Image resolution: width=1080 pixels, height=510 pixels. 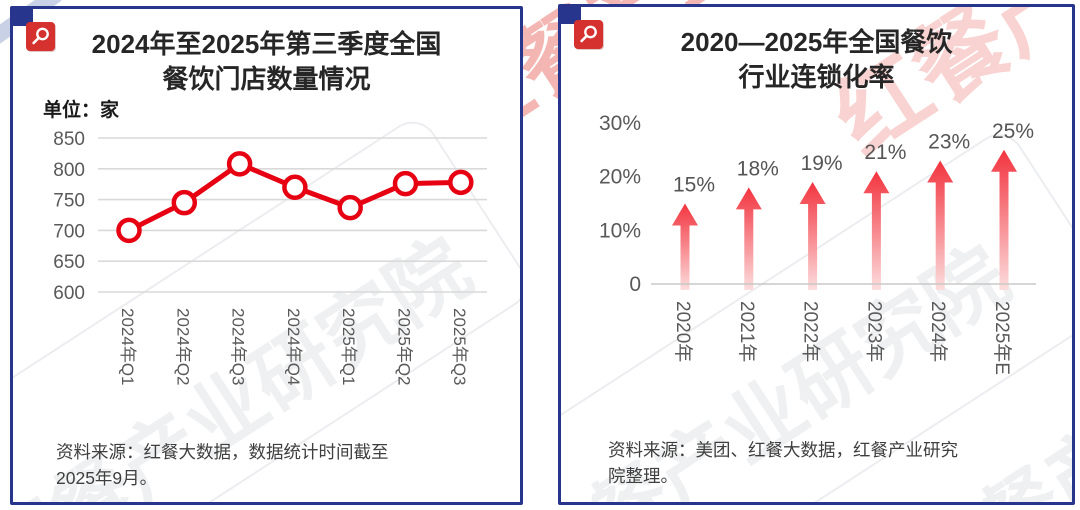 What do you see at coordinates (69, 293) in the screenshot?
I see `y-tick-label: 600` at bounding box center [69, 293].